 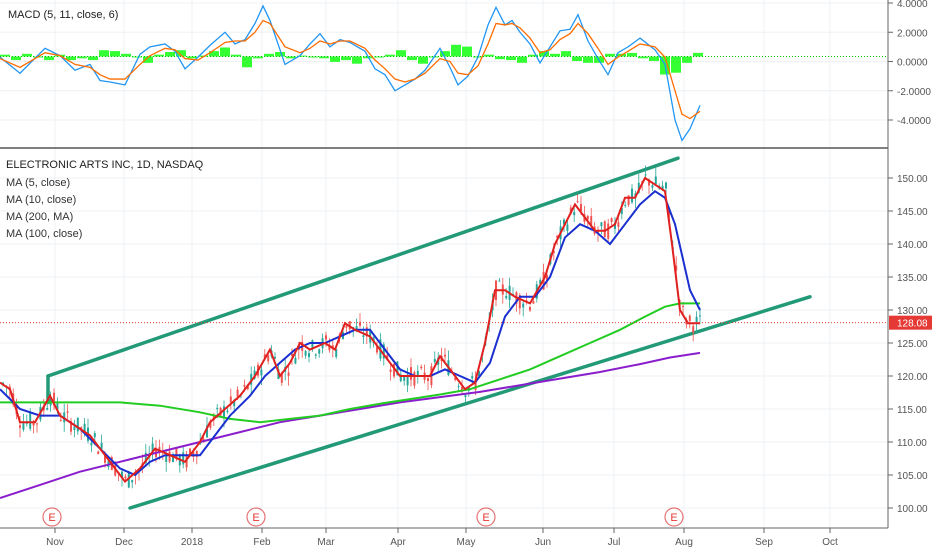 I want to click on x-ticks: Nov Dec 2018 Feb Mar Apr May Jun Jul Aug Sep Oct, so click(x=442, y=538).